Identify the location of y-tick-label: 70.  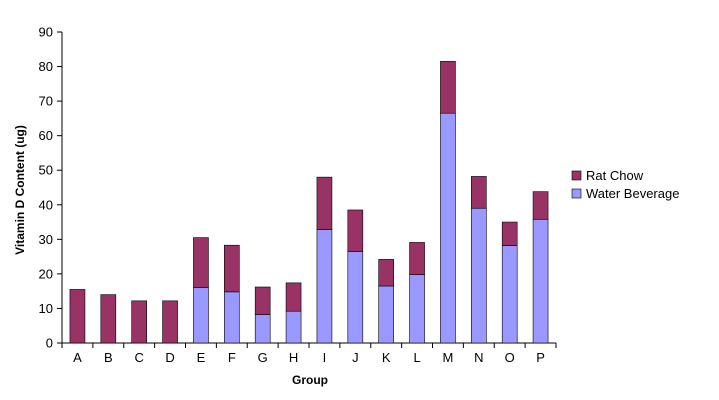
(46, 101).